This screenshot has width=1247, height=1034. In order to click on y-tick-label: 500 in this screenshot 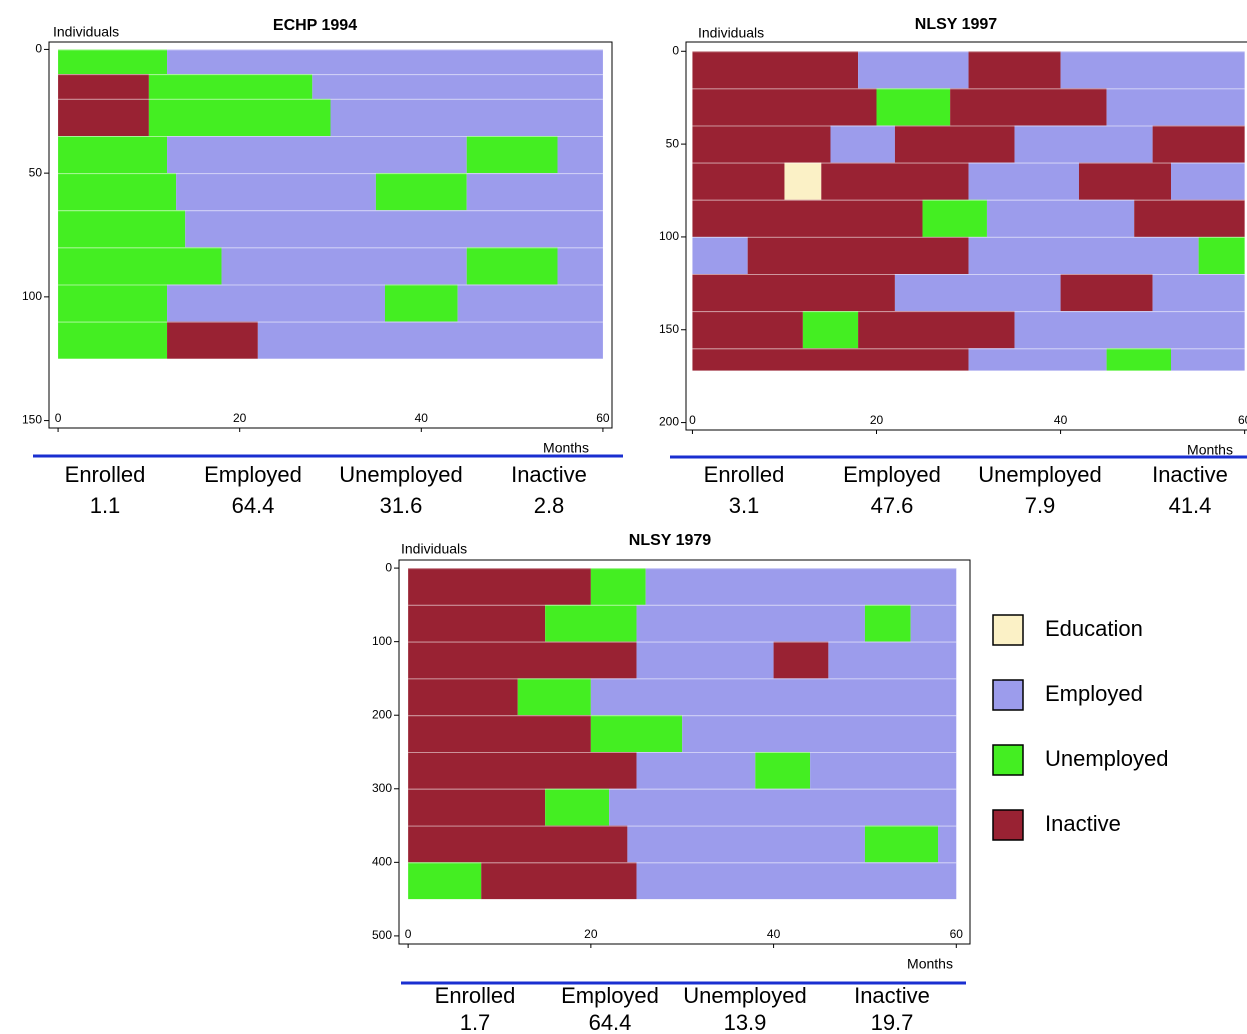, I will do `click(382, 935)`.